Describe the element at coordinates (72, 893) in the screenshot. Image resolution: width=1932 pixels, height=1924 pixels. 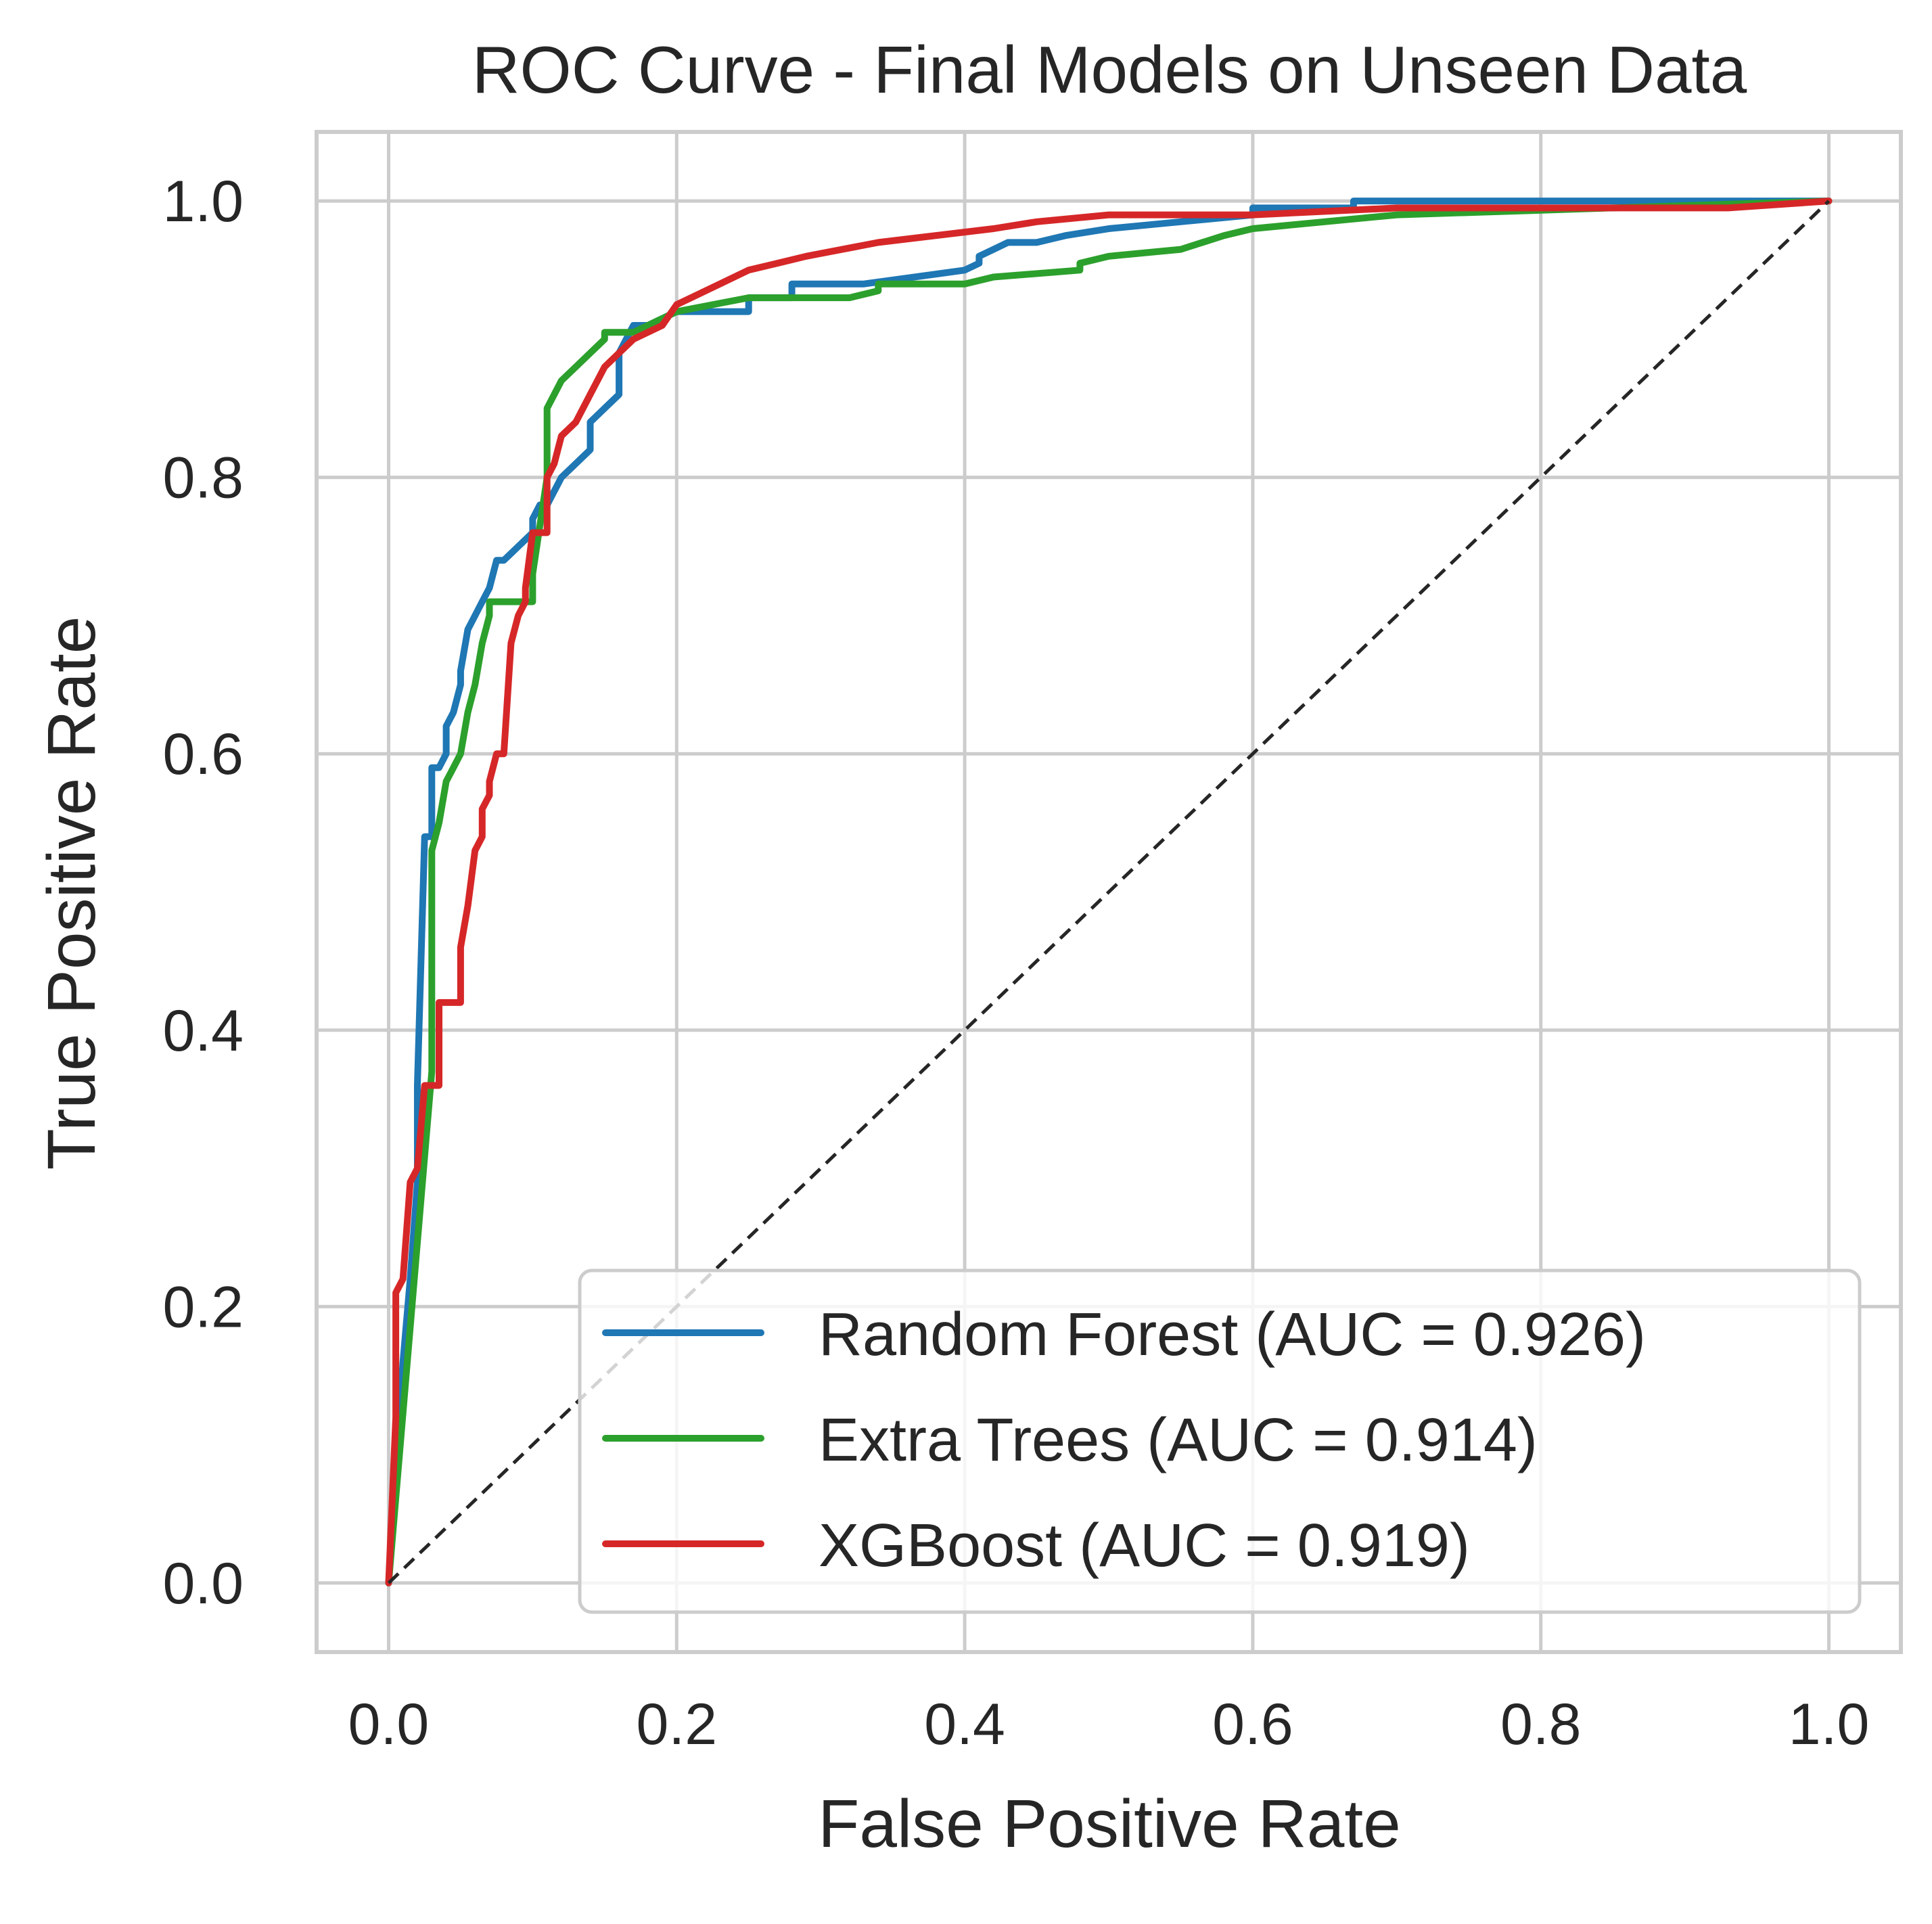
I see `y-axis-label: True Positive Rate` at that location.